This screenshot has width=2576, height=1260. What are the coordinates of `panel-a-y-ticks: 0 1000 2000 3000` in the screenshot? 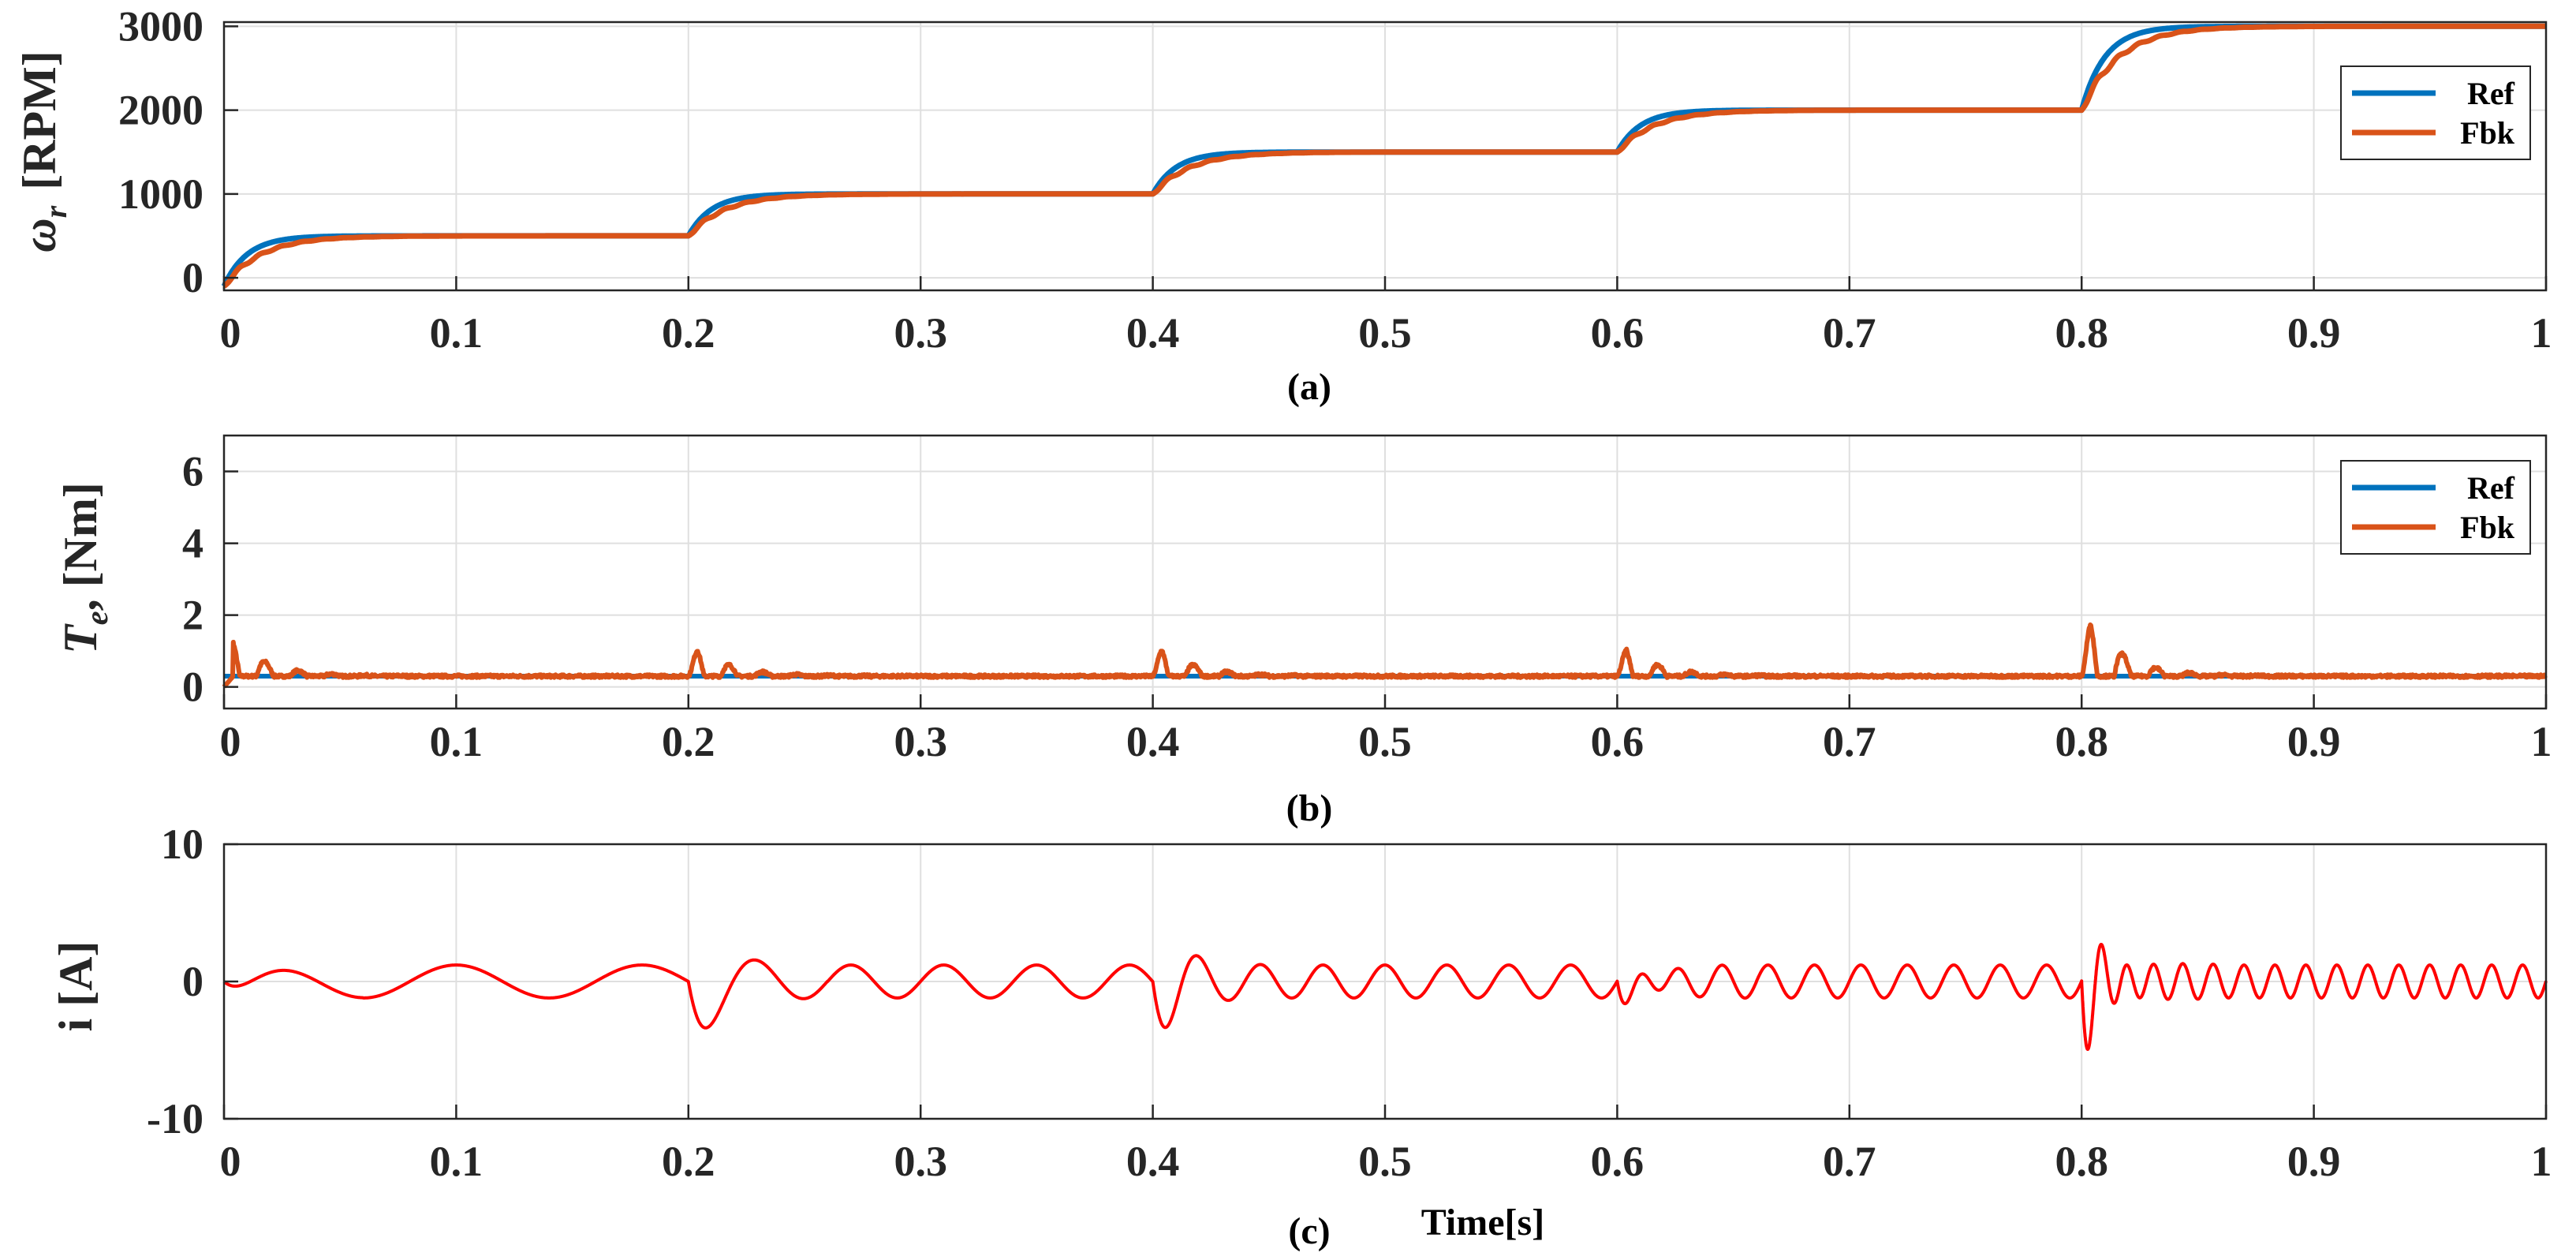 It's located at (178, 151).